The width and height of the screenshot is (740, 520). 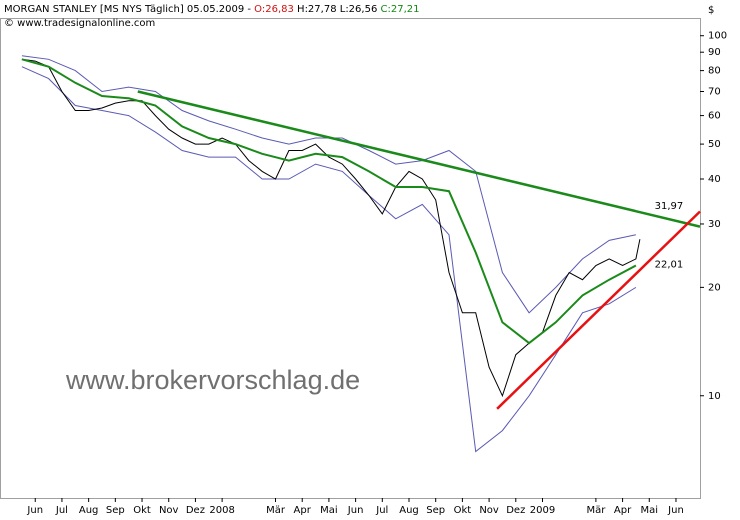 What do you see at coordinates (212, 380) in the screenshot?
I see `watermark: www.brokervorschlag.de` at bounding box center [212, 380].